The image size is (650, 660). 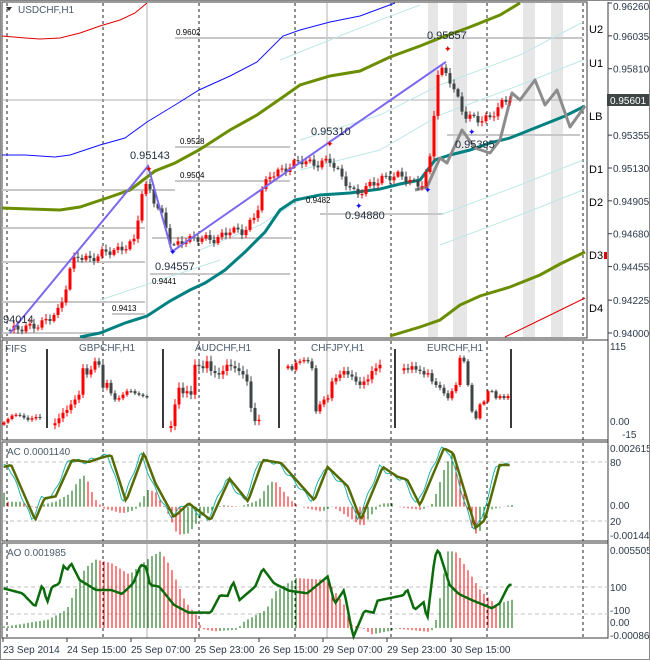 I want to click on dropdown-triangle-icon, so click(x=9, y=9).